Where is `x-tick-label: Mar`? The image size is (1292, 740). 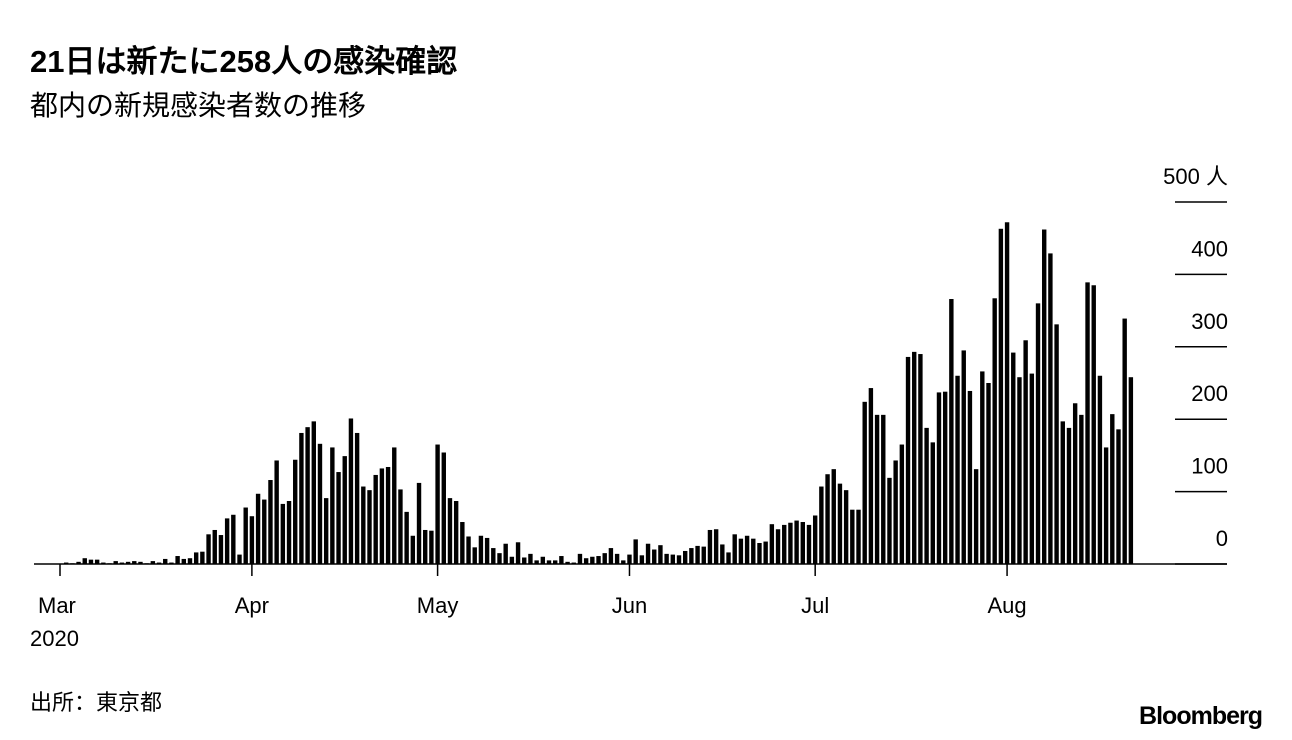
x-tick-label: Mar is located at coordinates (57, 605).